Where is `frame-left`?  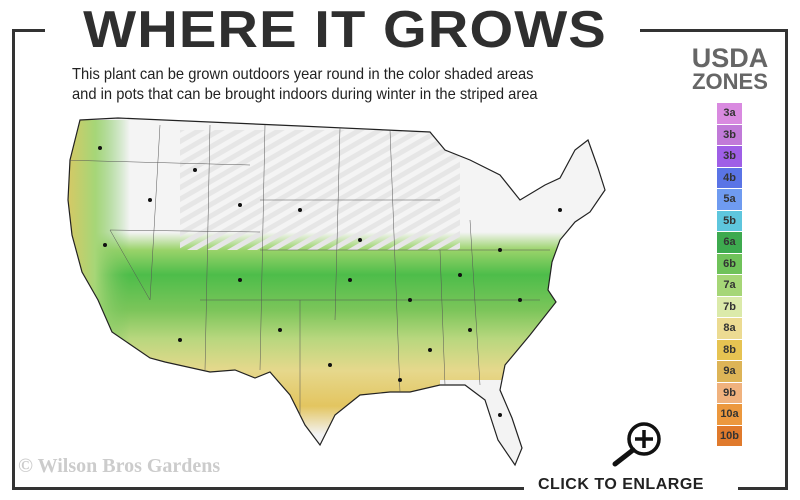
frame-left is located at coordinates (13, 259).